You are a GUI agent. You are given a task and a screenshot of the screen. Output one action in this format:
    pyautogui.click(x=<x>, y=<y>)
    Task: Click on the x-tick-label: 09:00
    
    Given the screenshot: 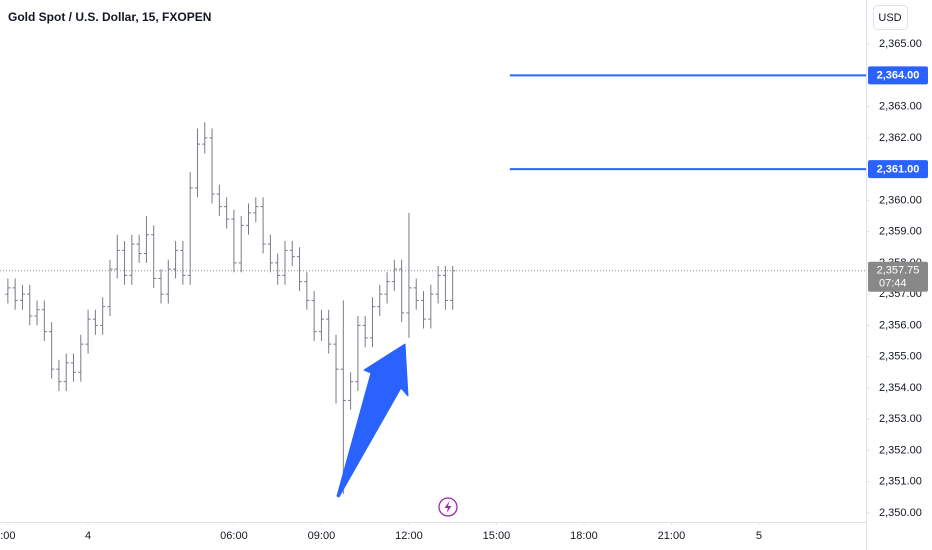 What is the action you would take?
    pyautogui.click(x=322, y=536)
    